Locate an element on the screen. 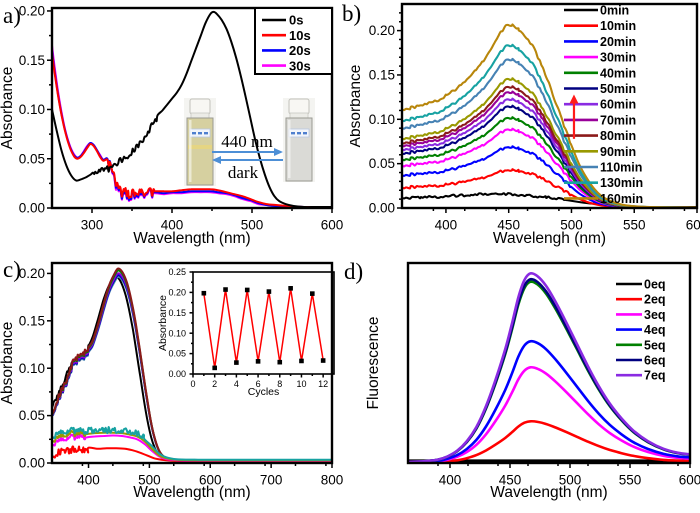  x-tick-label: 300 is located at coordinates (92, 225).